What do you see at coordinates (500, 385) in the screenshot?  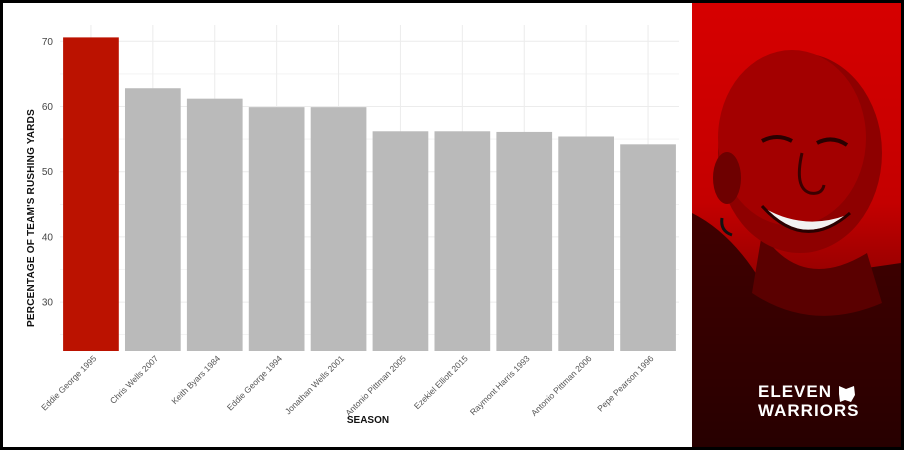 I see `x-tick-label: Raymont Harris 1993` at bounding box center [500, 385].